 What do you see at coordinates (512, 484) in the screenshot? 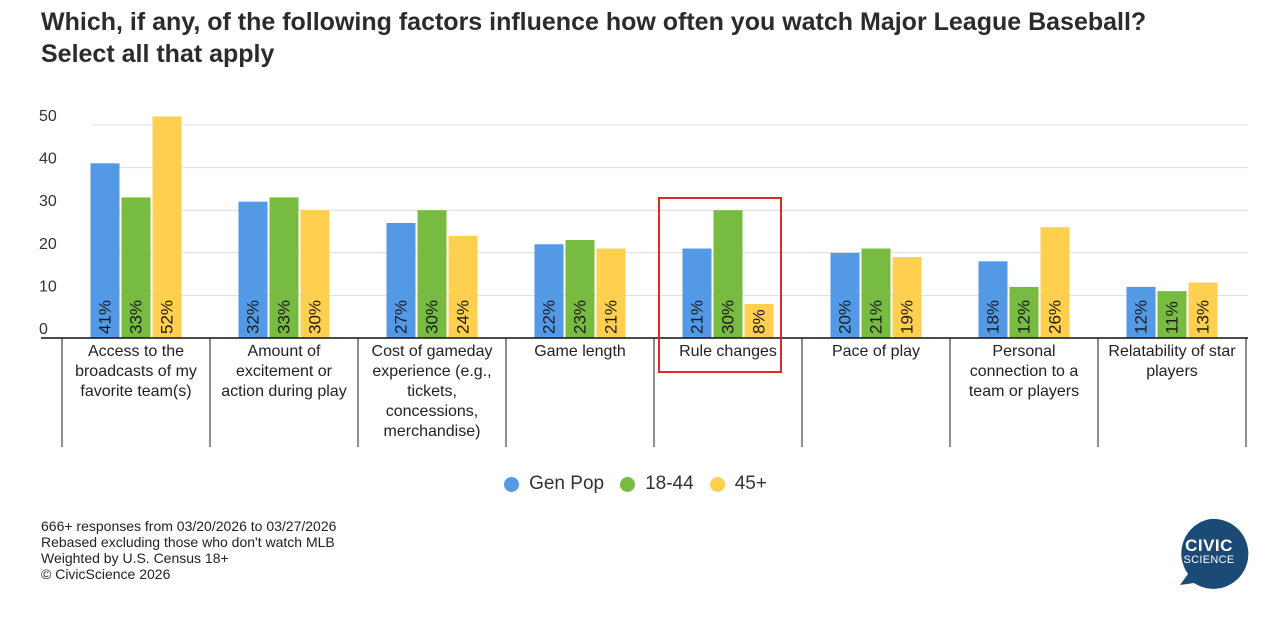
I see `legend-dot-gen-pop` at bounding box center [512, 484].